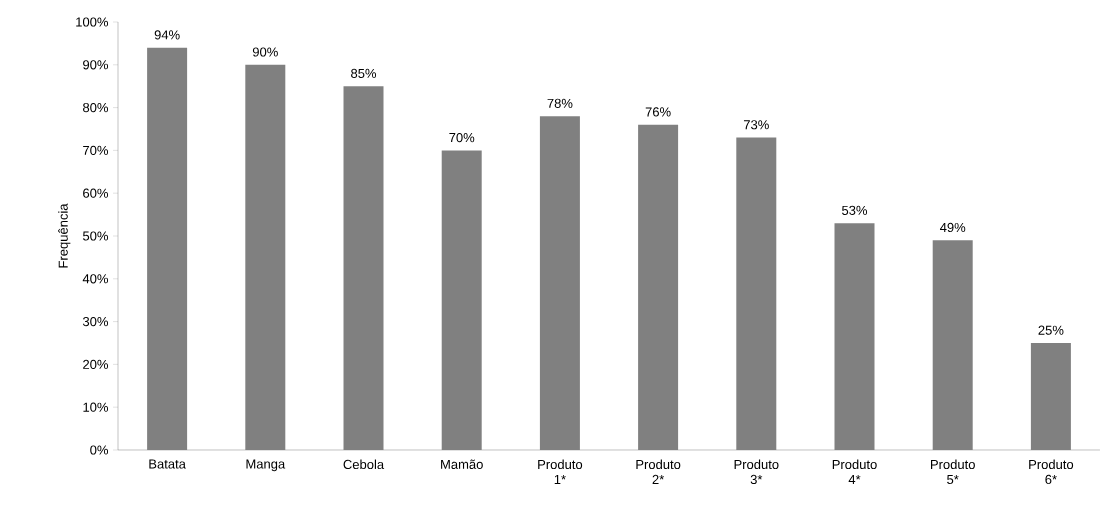  What do you see at coordinates (560, 471) in the screenshot?
I see `x-tick-label: Produto 1*` at bounding box center [560, 471].